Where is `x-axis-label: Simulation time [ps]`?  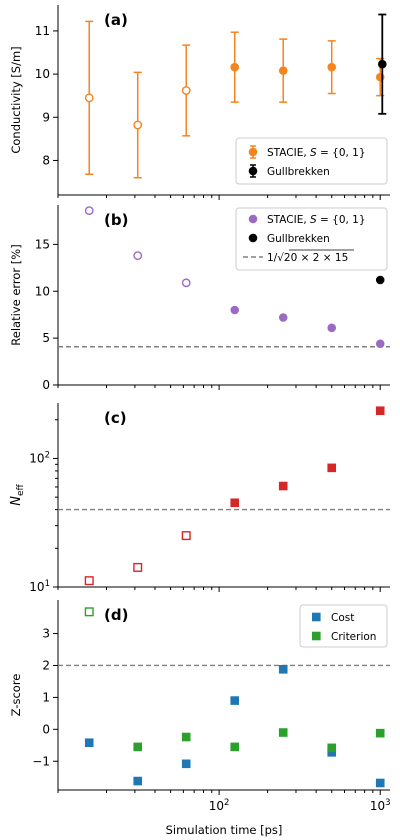
x-axis-label: Simulation time [ps] is located at coordinates (224, 830).